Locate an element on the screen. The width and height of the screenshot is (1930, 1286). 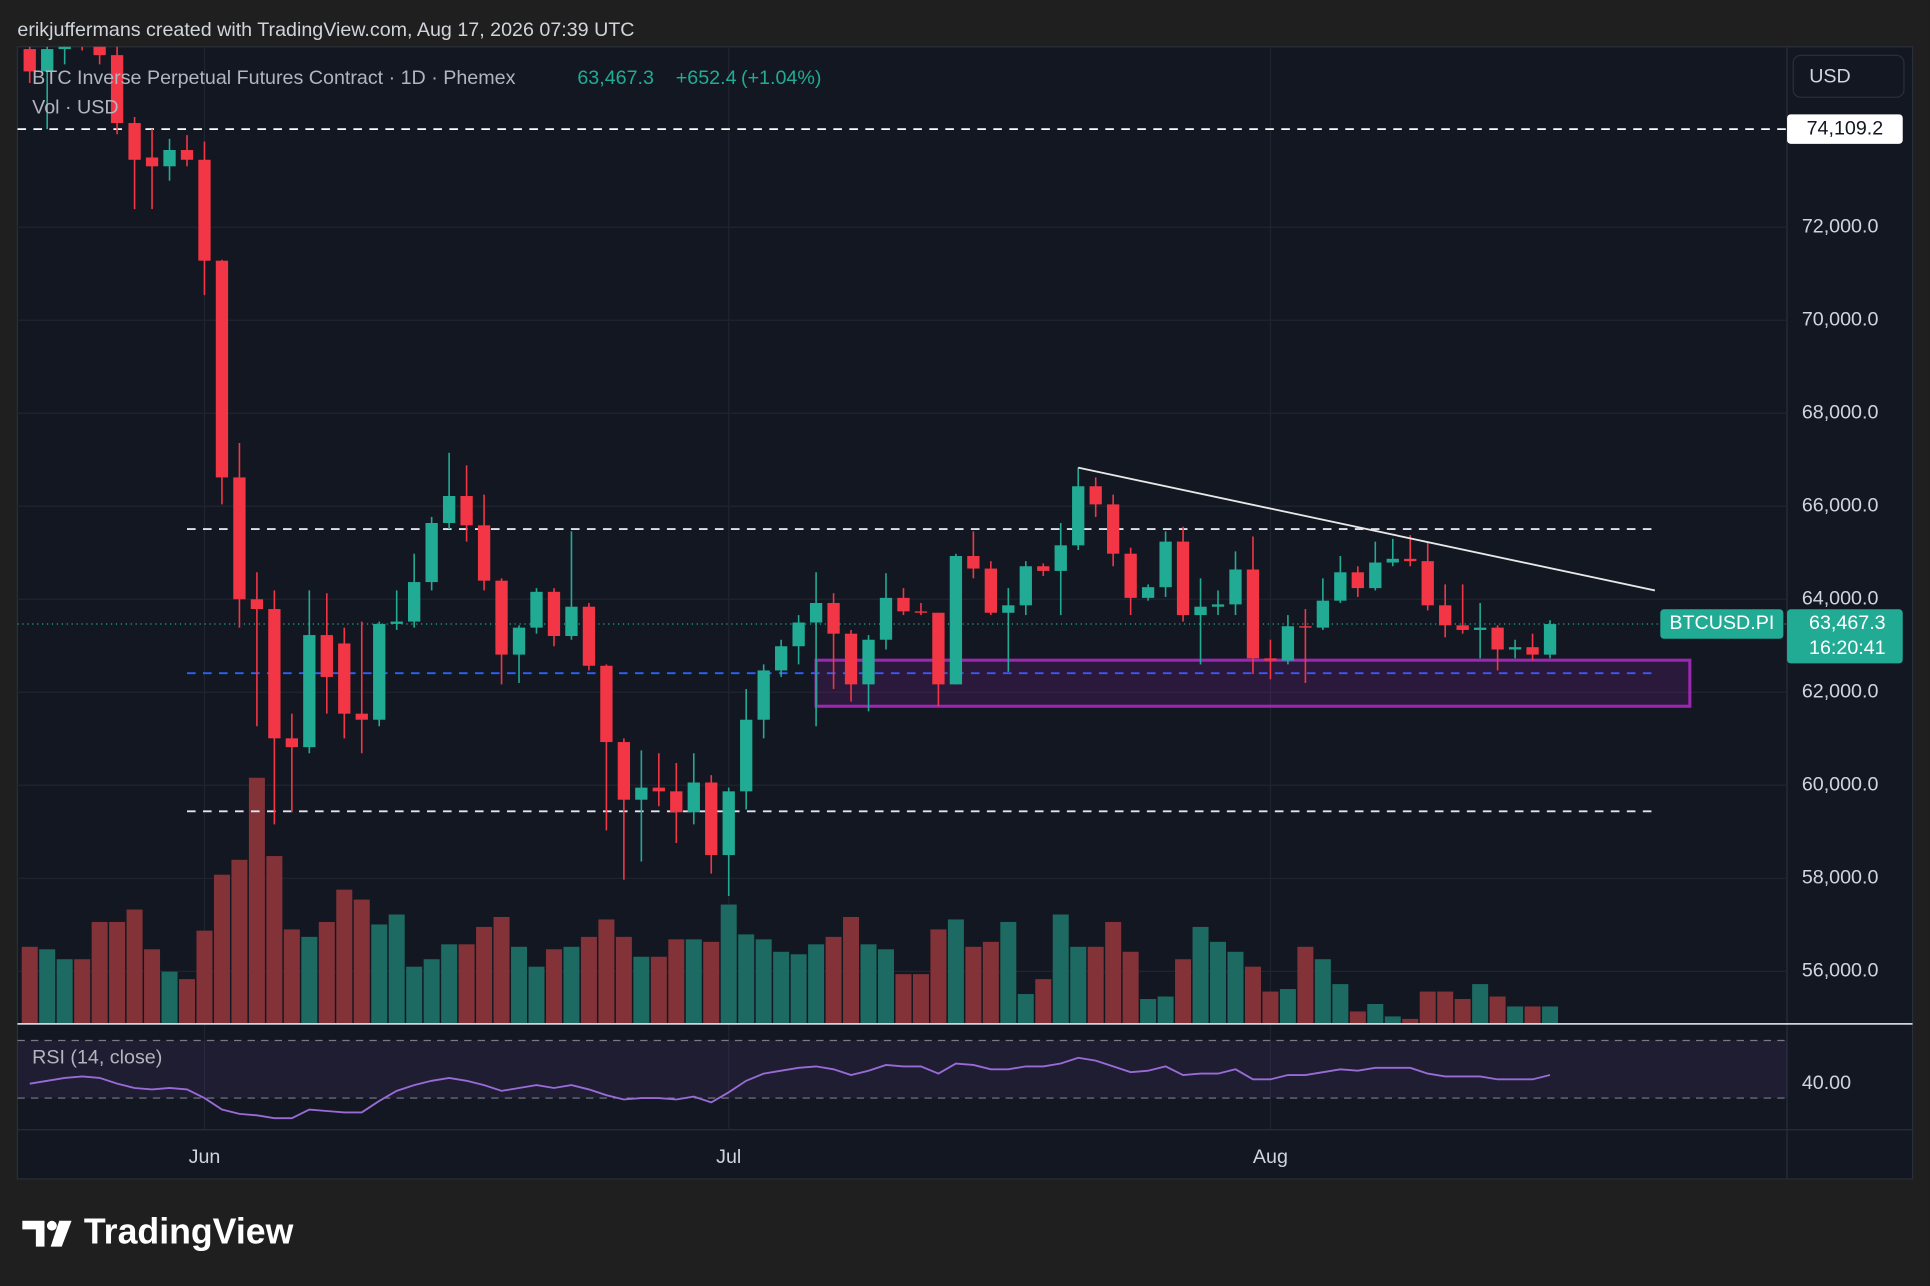
y-tick-label: 66,000.0 is located at coordinates (1840, 505).